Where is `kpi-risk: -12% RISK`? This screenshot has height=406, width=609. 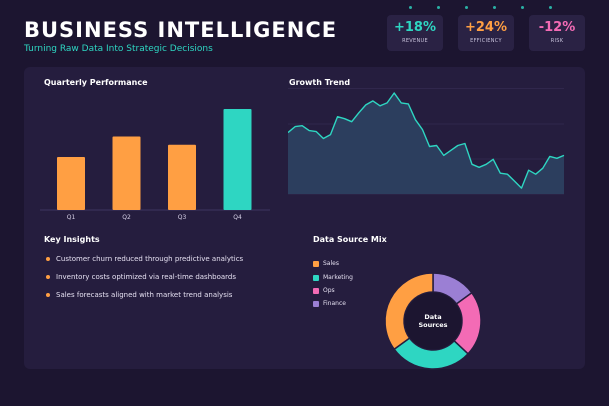 kpi-risk: -12% RISK is located at coordinates (557, 33).